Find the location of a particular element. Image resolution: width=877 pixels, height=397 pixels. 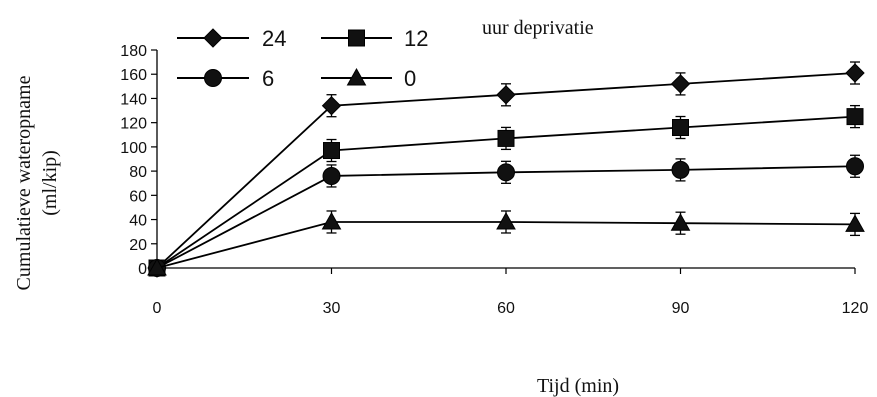

y-tick-label: 140 is located at coordinates (133, 99).